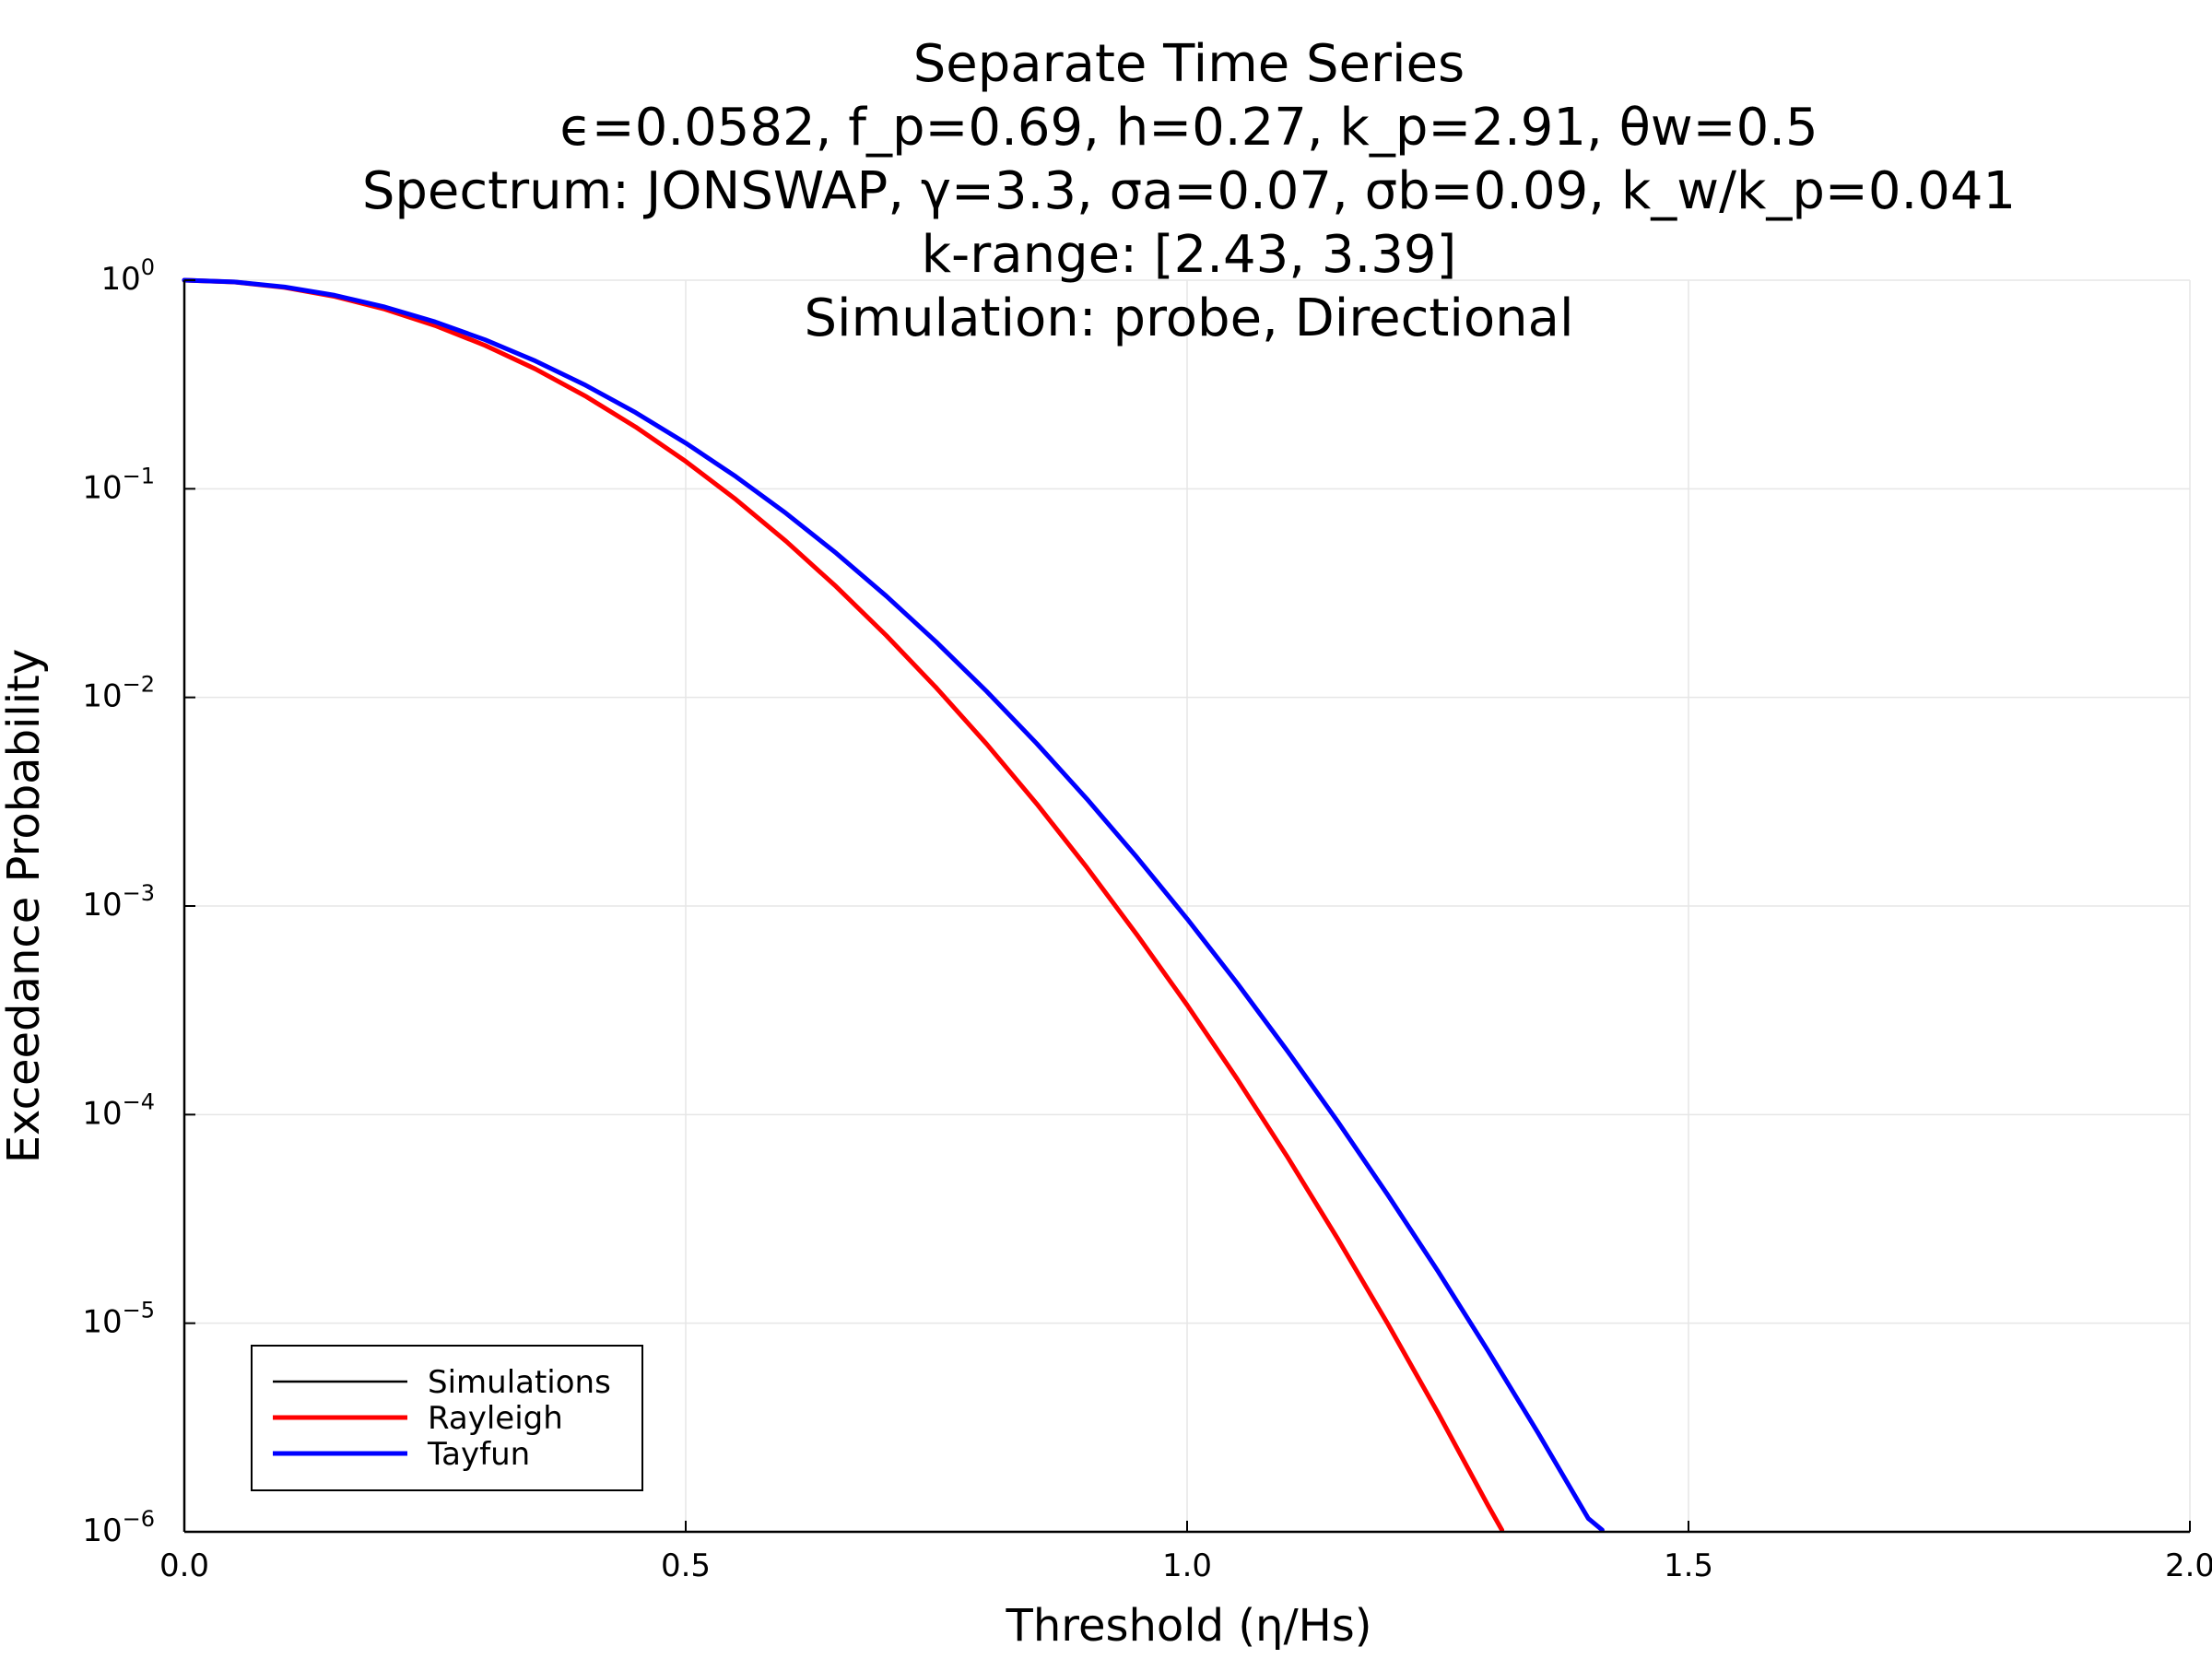 The image size is (2212, 1659). Describe the element at coordinates (1188, 318) in the screenshot. I see `title-line-5: Simulation: probe, Directional` at that location.